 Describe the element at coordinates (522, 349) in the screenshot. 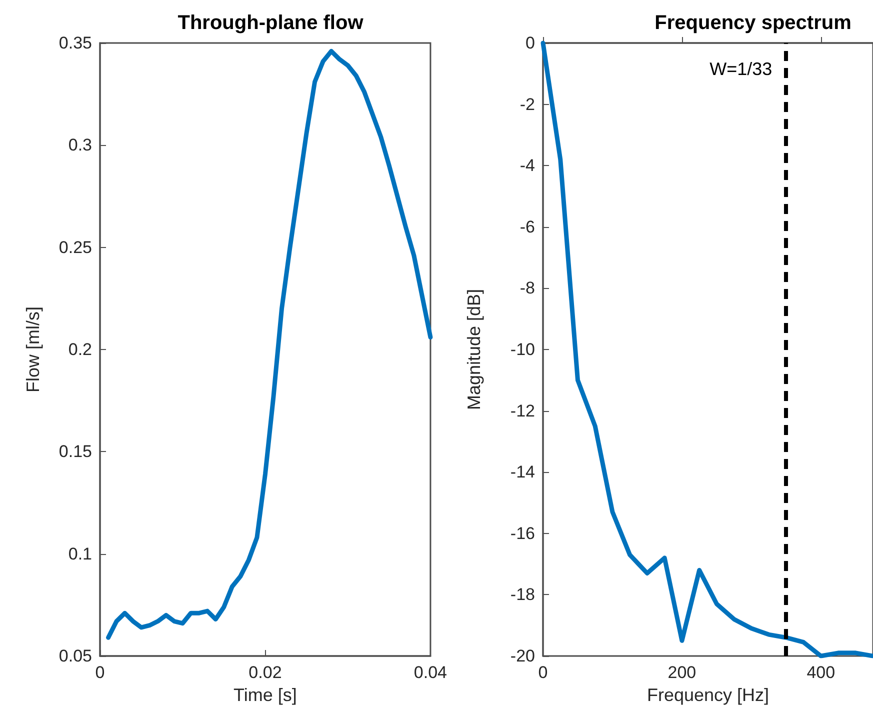

I see `y-tick-label: -10` at that location.